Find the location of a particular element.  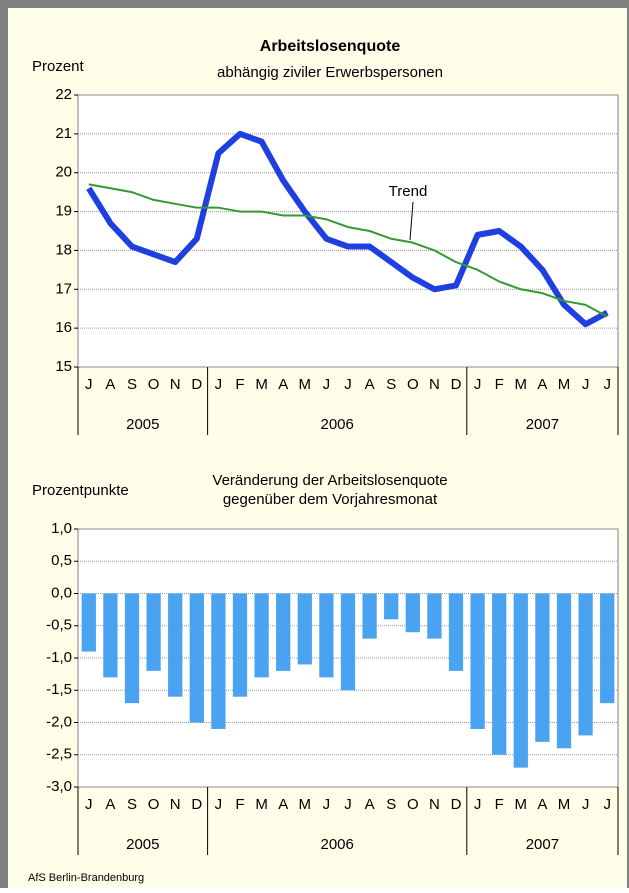

source: AfS Berlin-Brandenburg is located at coordinates (86, 878).